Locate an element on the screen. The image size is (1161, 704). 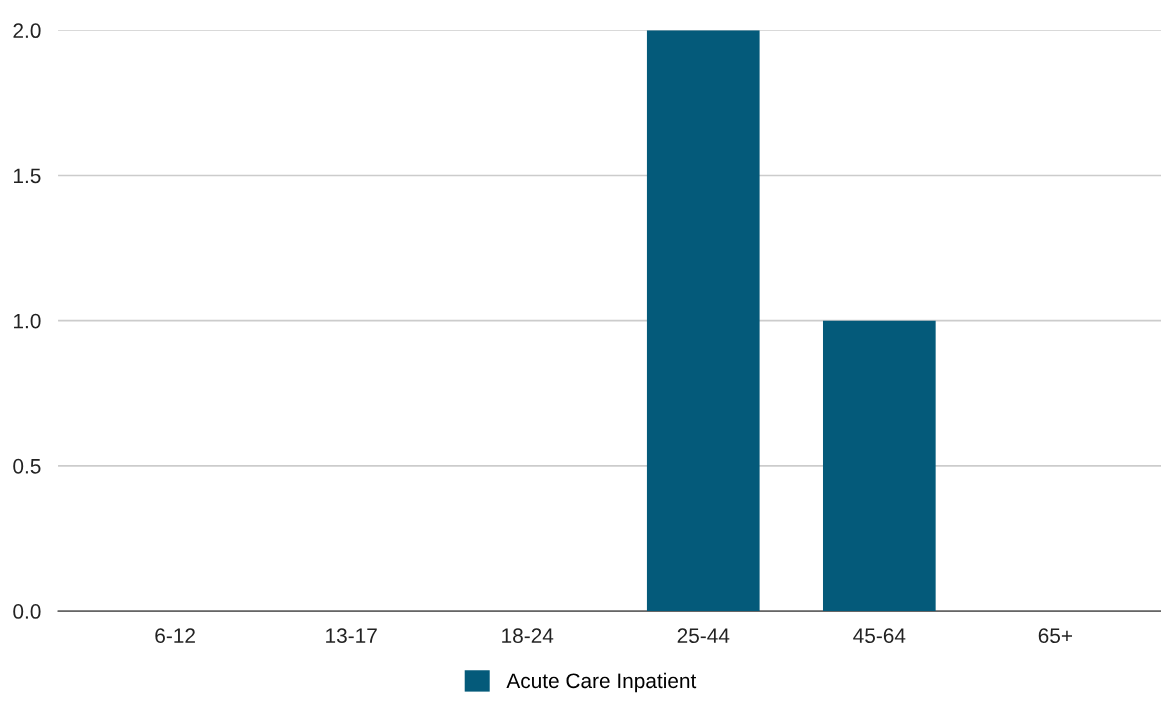
legend-label: Acute Care Inpatient is located at coordinates (601, 682).